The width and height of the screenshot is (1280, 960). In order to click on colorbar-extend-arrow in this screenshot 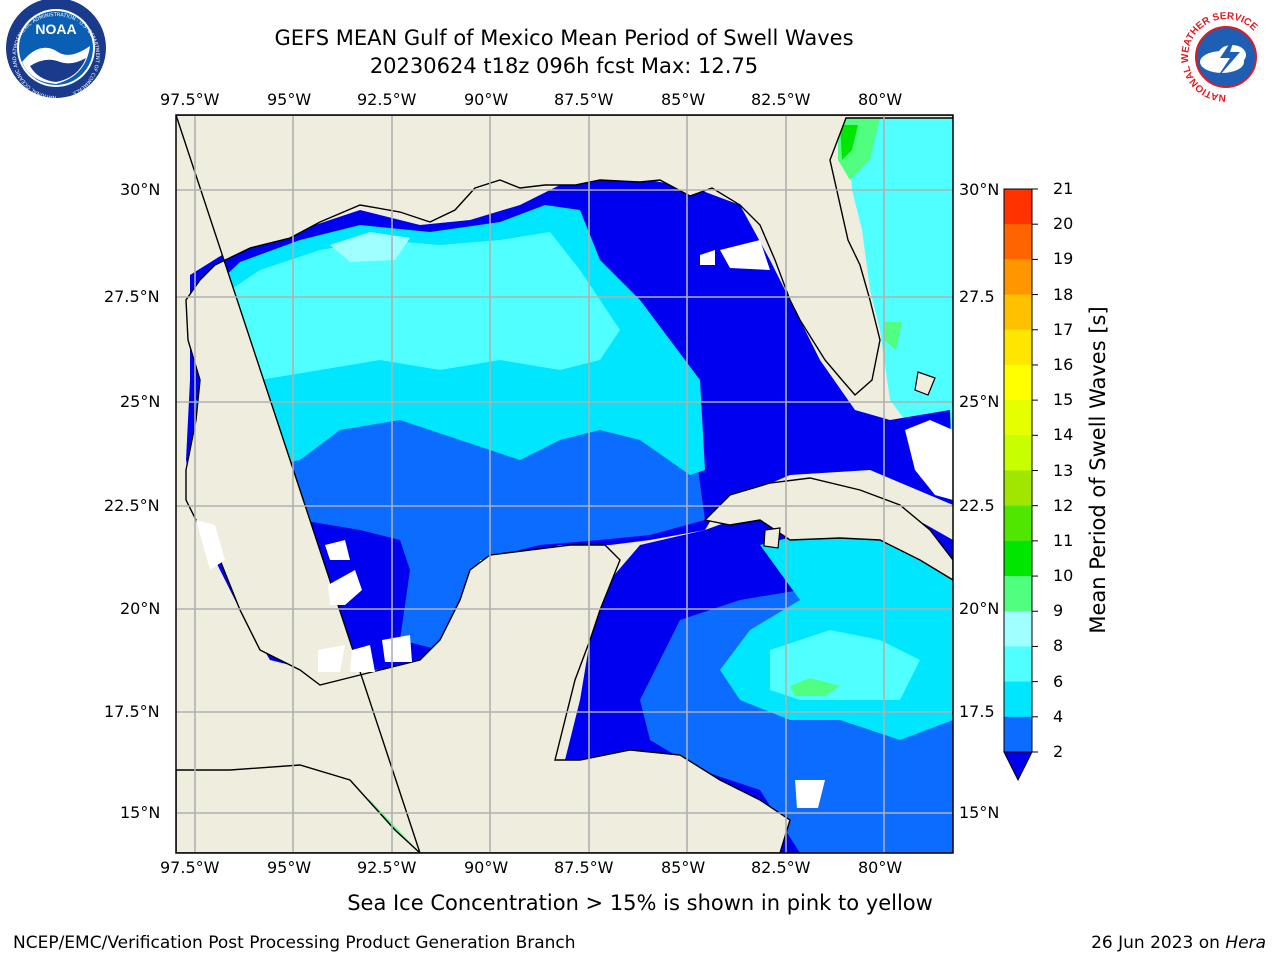, I will do `click(1018, 766)`.